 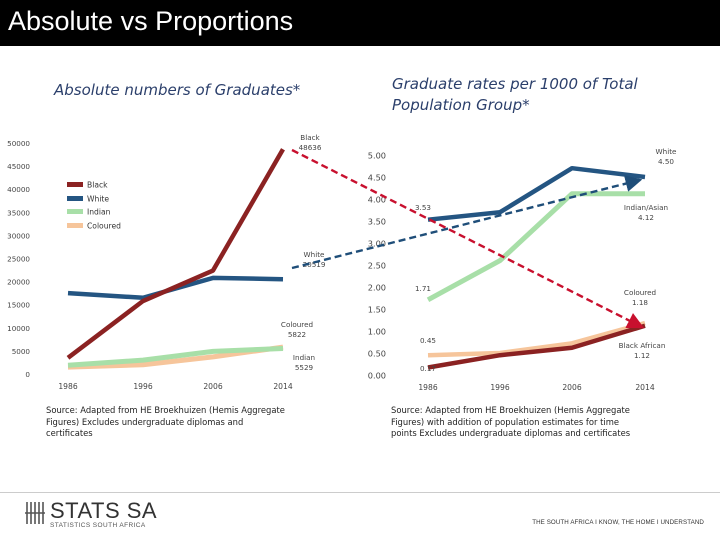 What do you see at coordinates (536, 339) in the screenshot?
I see `right-series-line-coloured` at bounding box center [536, 339].